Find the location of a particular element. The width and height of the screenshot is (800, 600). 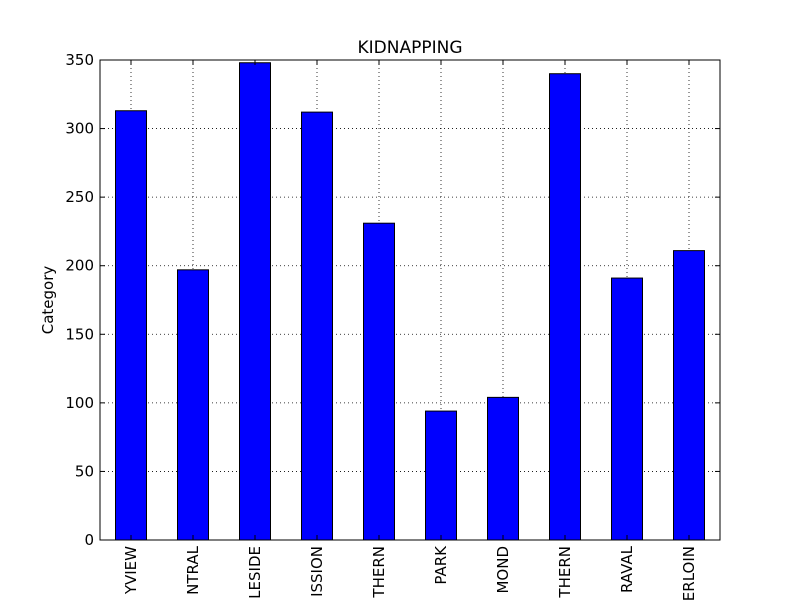

y-tick-label: 350 is located at coordinates (79, 60).